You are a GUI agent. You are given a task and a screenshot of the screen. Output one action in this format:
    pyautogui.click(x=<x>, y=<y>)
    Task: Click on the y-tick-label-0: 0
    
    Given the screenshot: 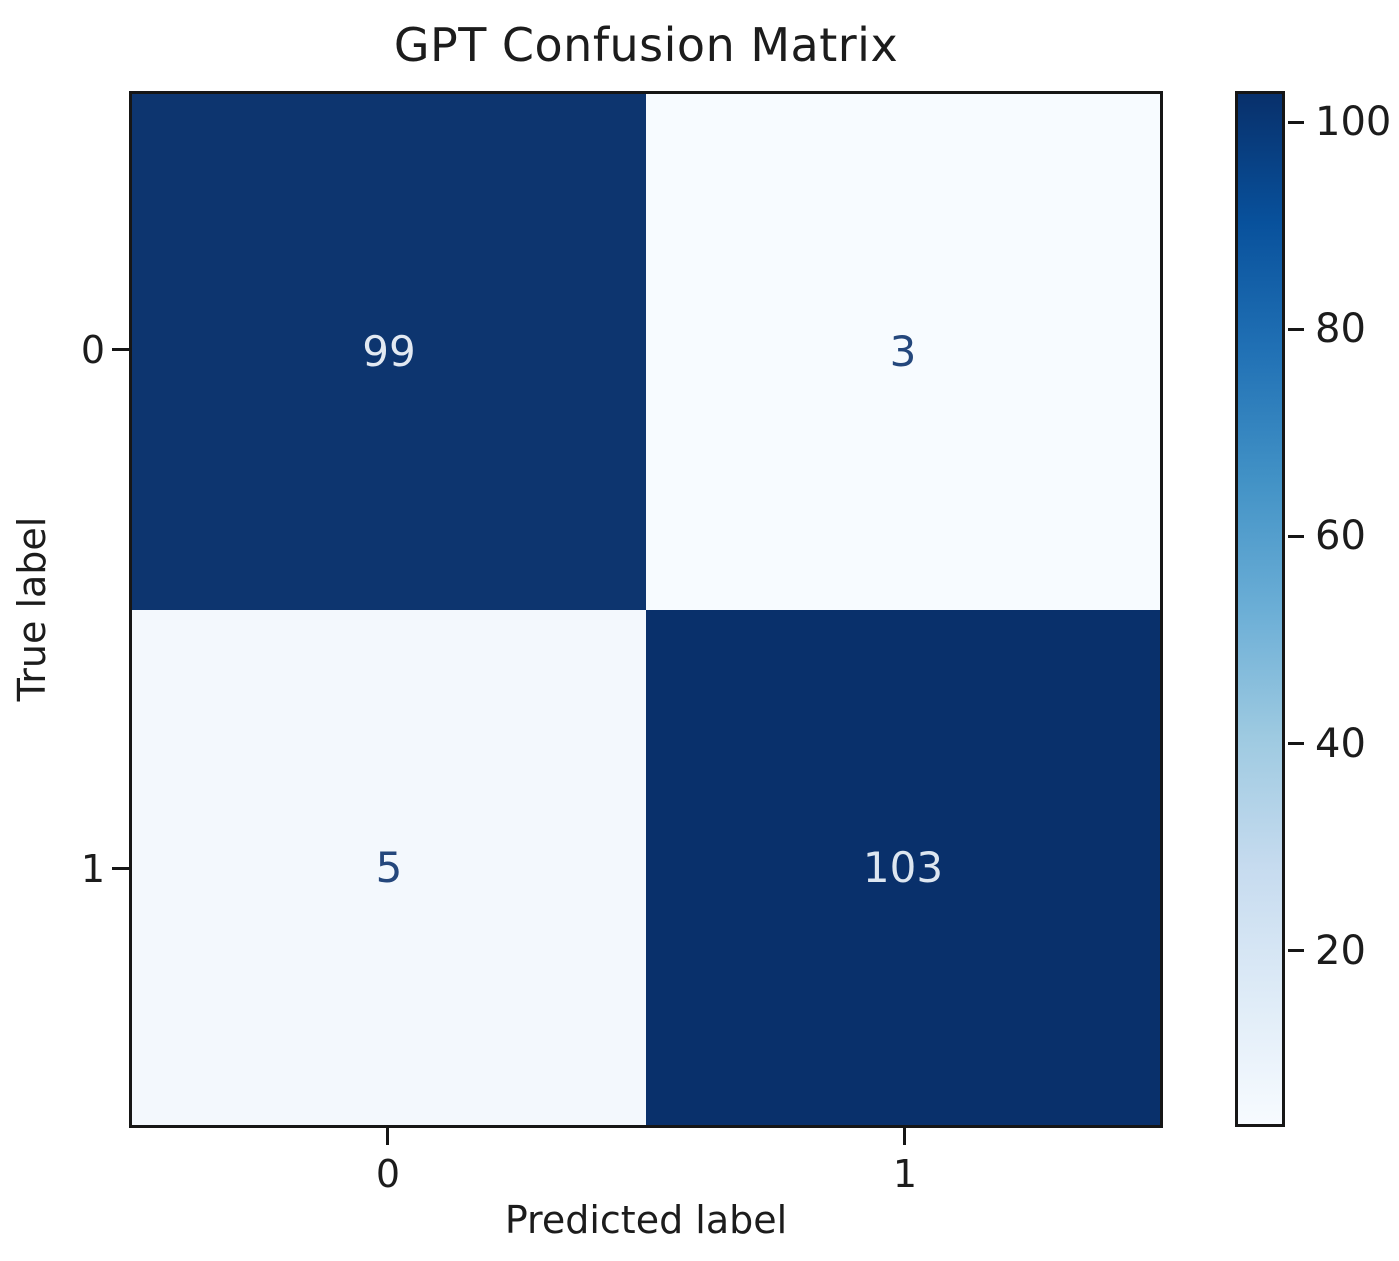 What is the action you would take?
    pyautogui.click(x=92, y=350)
    